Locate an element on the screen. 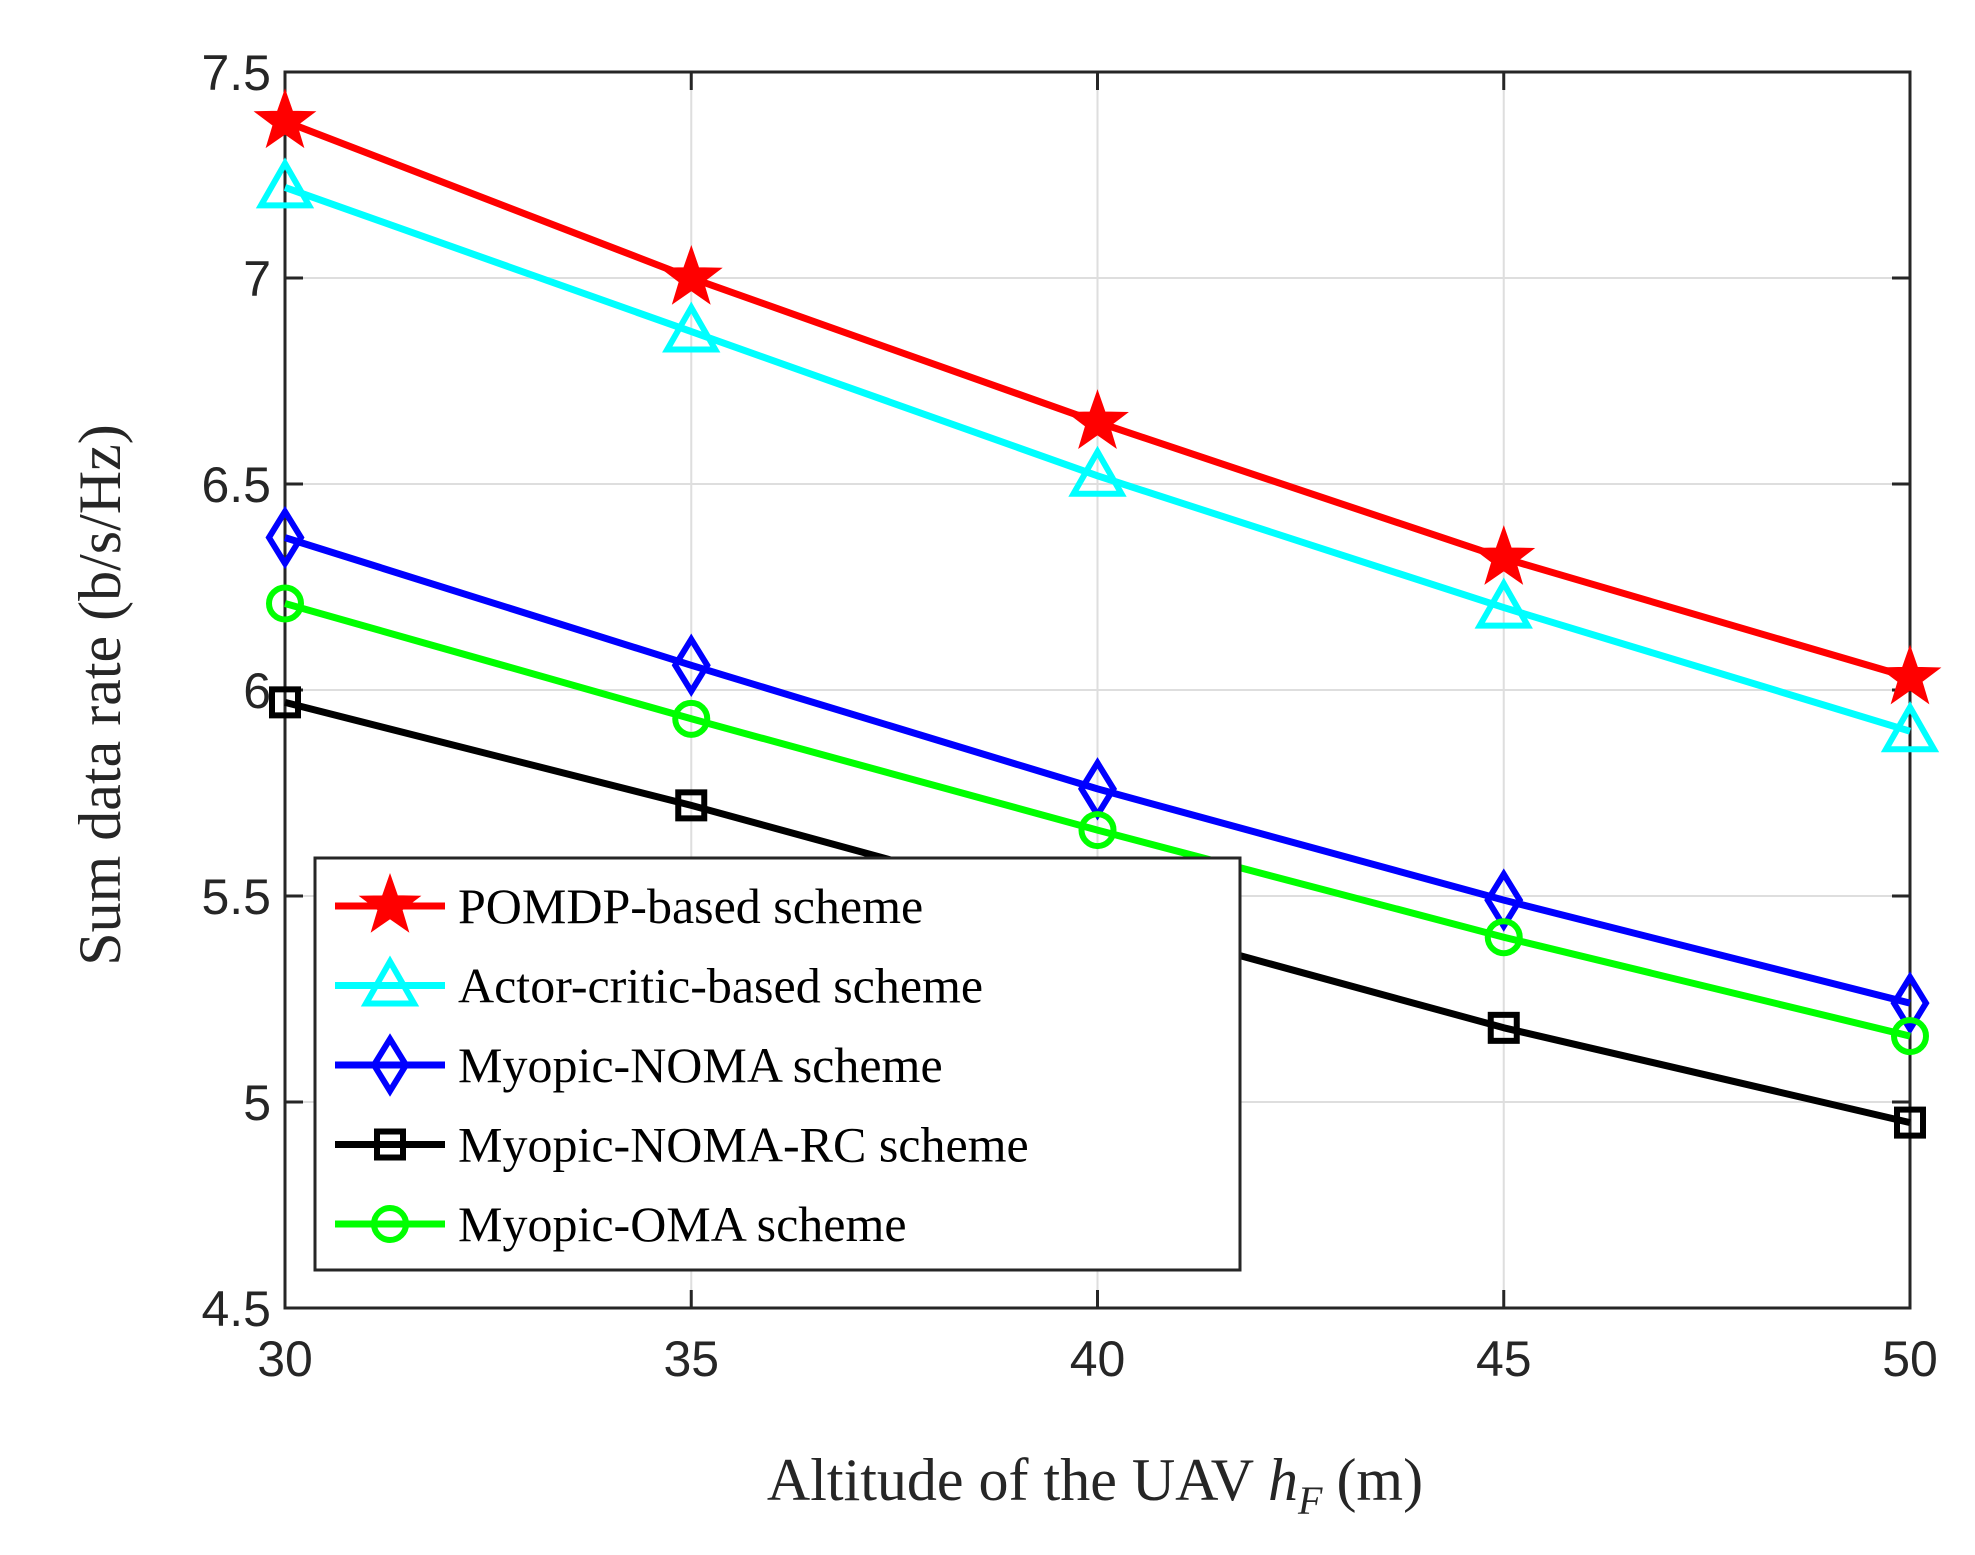 The height and width of the screenshot is (1555, 1975). y-tick-label: 7 is located at coordinates (257, 279).